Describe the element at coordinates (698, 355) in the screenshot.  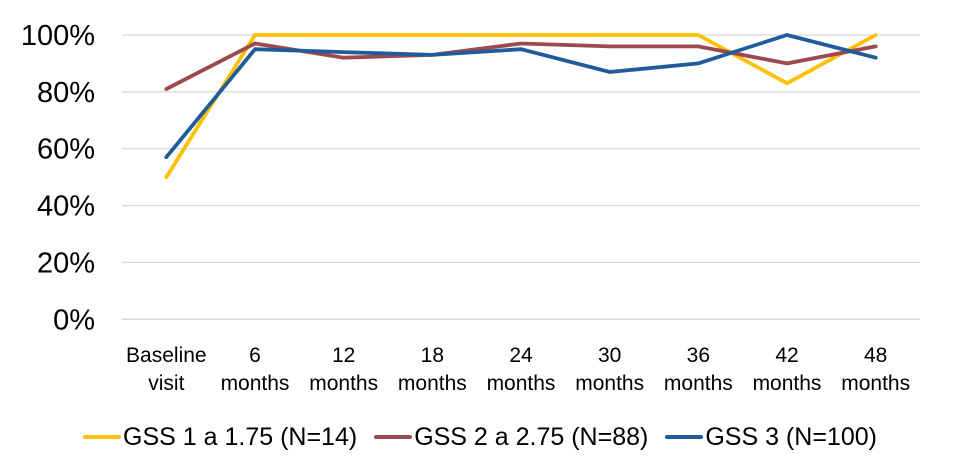
I see `x-tick-label: 36` at that location.